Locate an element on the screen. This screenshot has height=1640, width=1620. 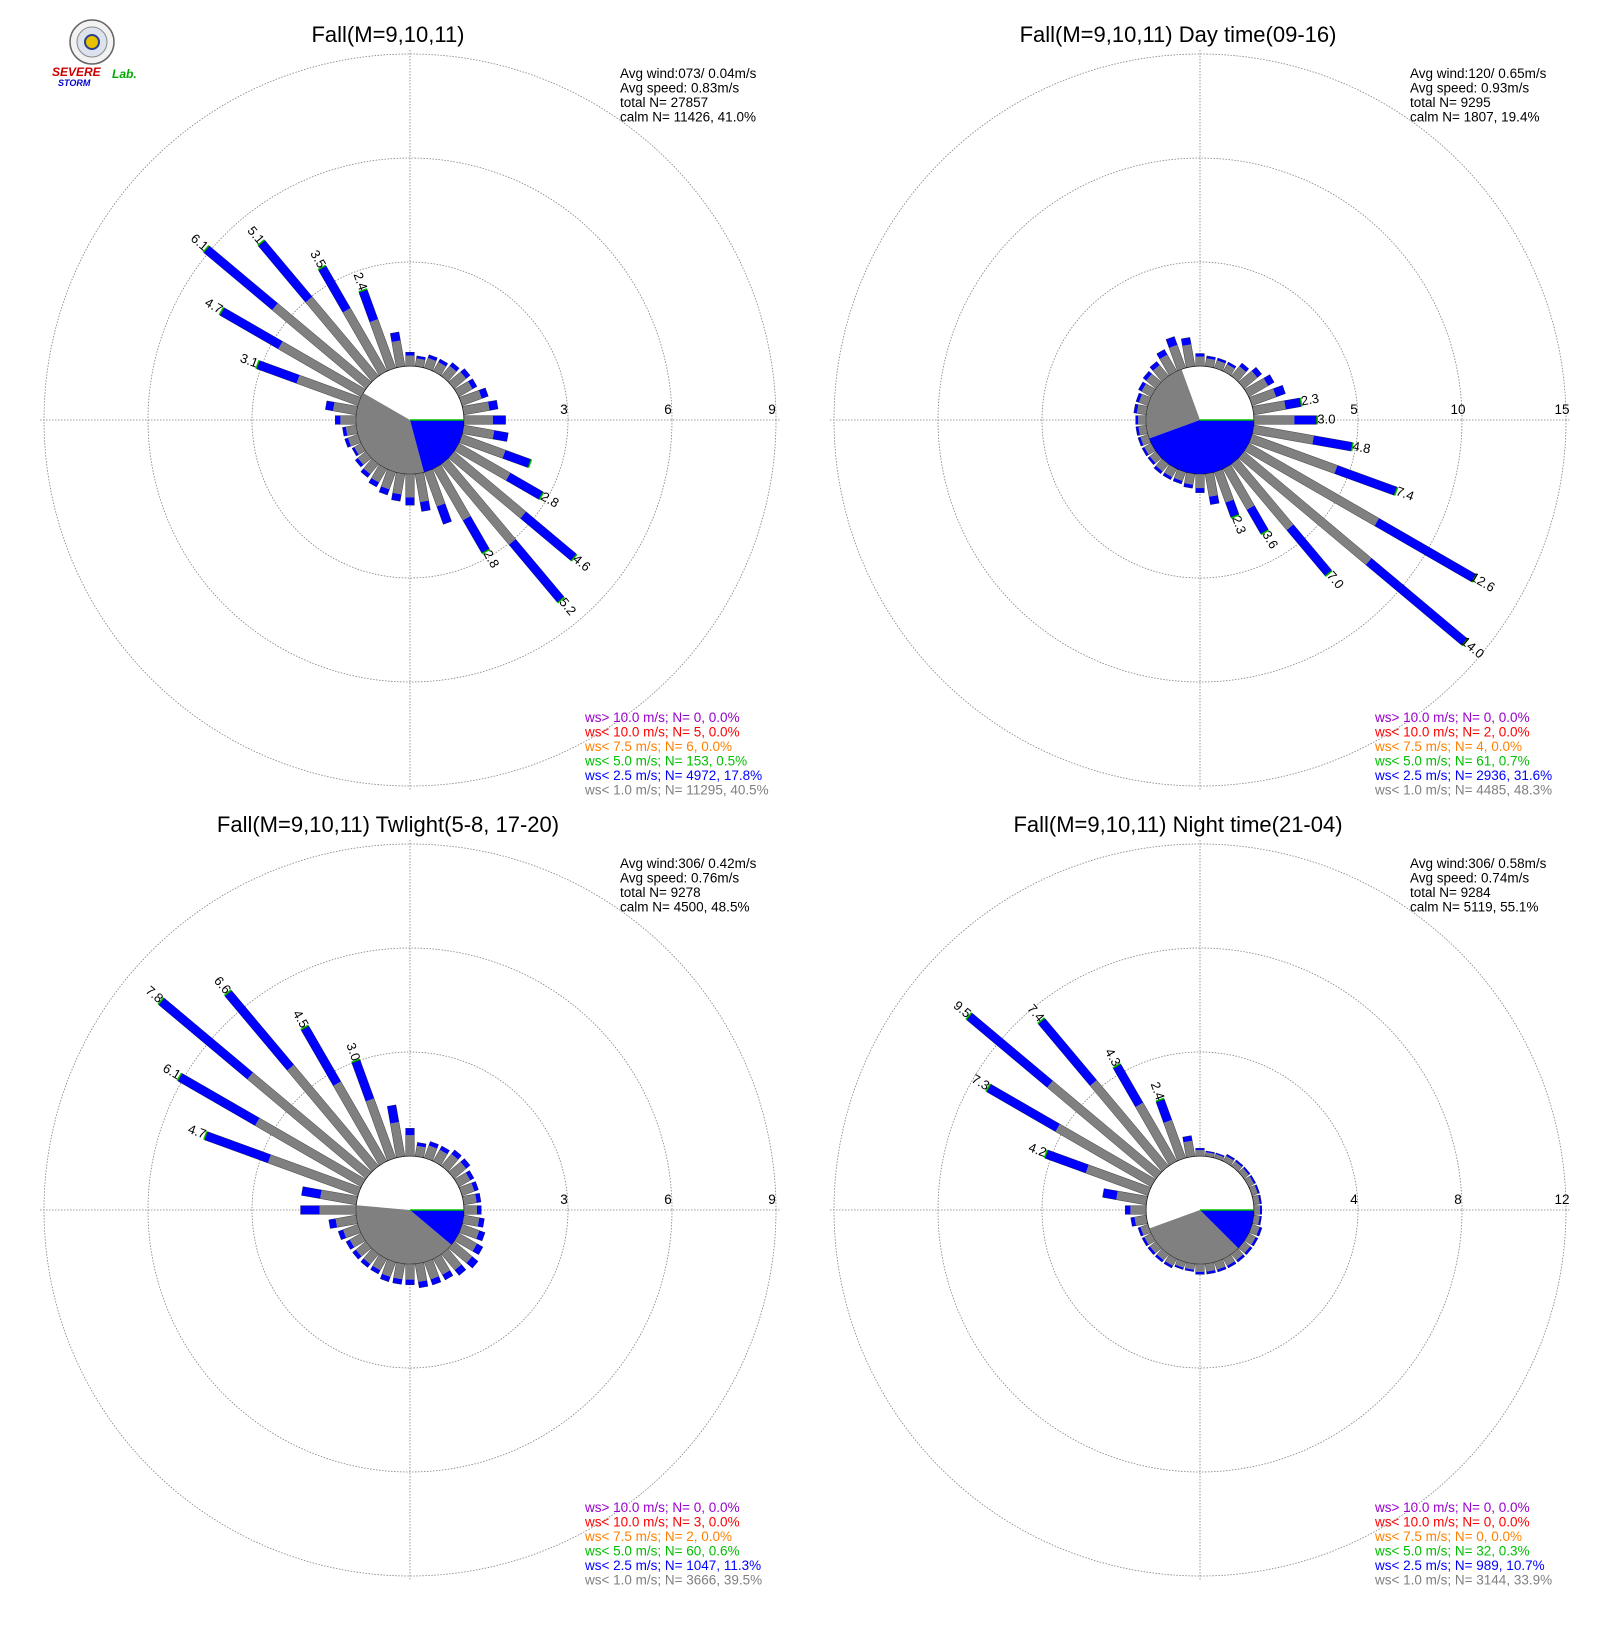
calm-sector-blue is located at coordinates (1227, 1229).